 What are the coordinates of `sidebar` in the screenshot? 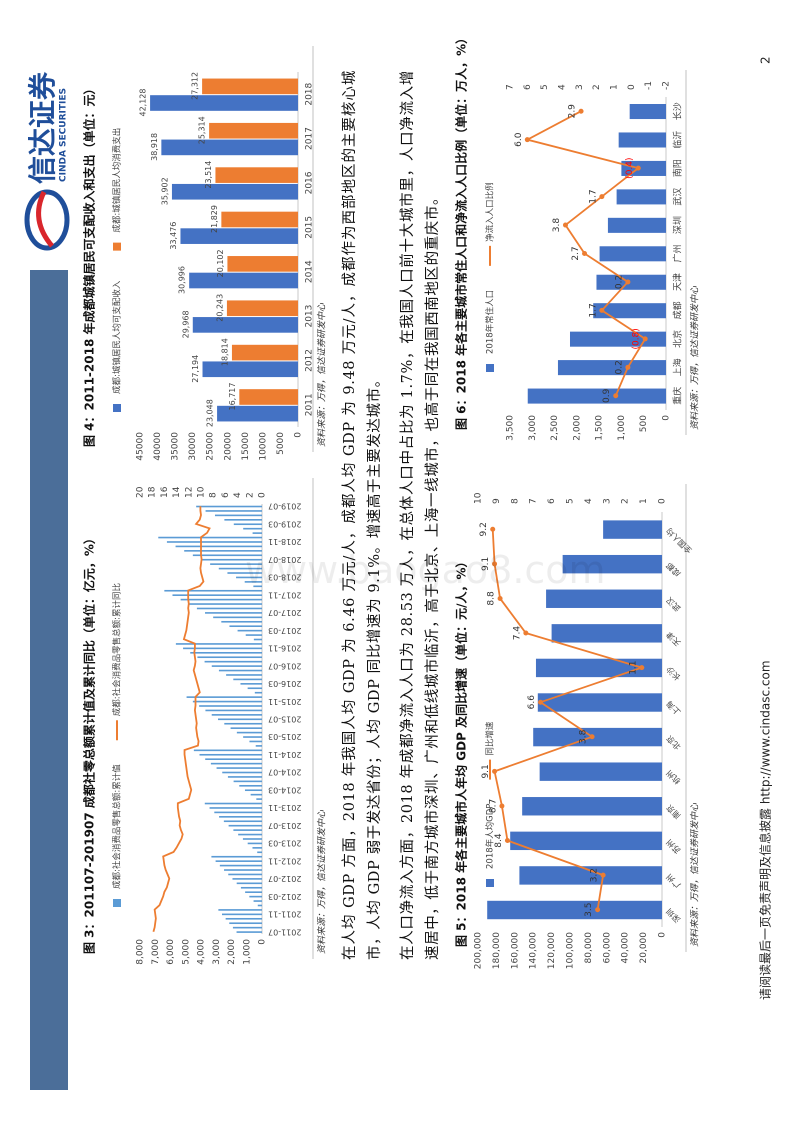 It's located at (49, 680).